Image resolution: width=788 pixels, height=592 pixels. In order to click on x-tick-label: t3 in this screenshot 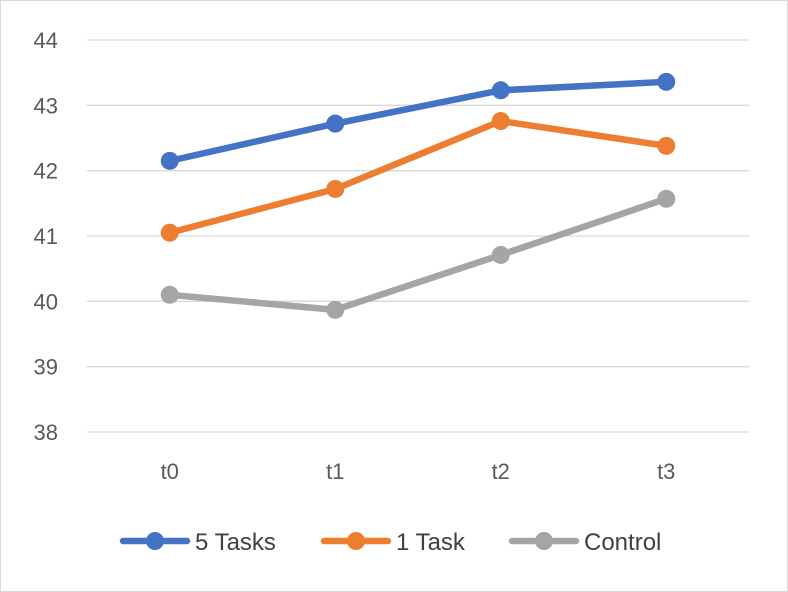, I will do `click(666, 471)`.